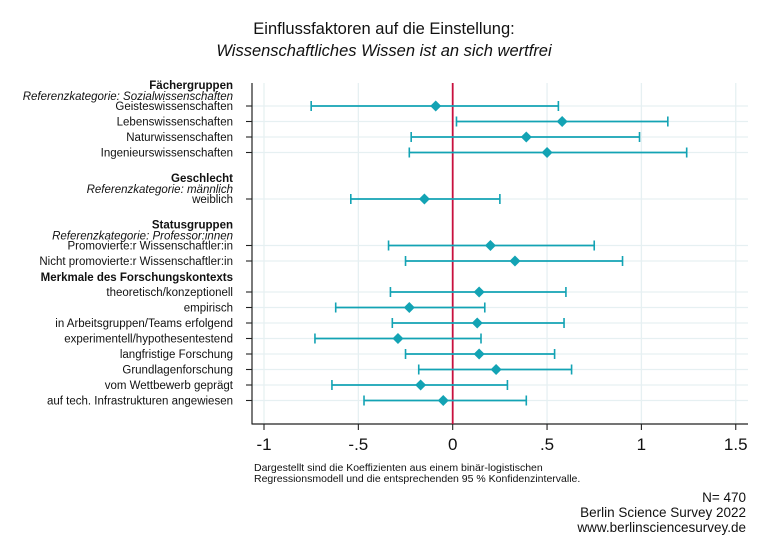  Describe the element at coordinates (263, 444) in the screenshot. I see `x-tick-label: -1` at that location.